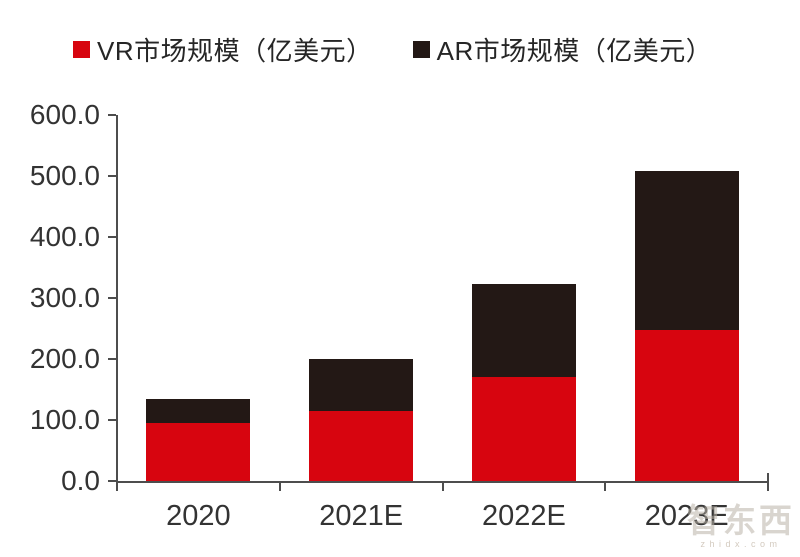 The width and height of the screenshot is (800, 557). What do you see at coordinates (768, 477) in the screenshot?
I see `x-axis-end-tick` at bounding box center [768, 477].